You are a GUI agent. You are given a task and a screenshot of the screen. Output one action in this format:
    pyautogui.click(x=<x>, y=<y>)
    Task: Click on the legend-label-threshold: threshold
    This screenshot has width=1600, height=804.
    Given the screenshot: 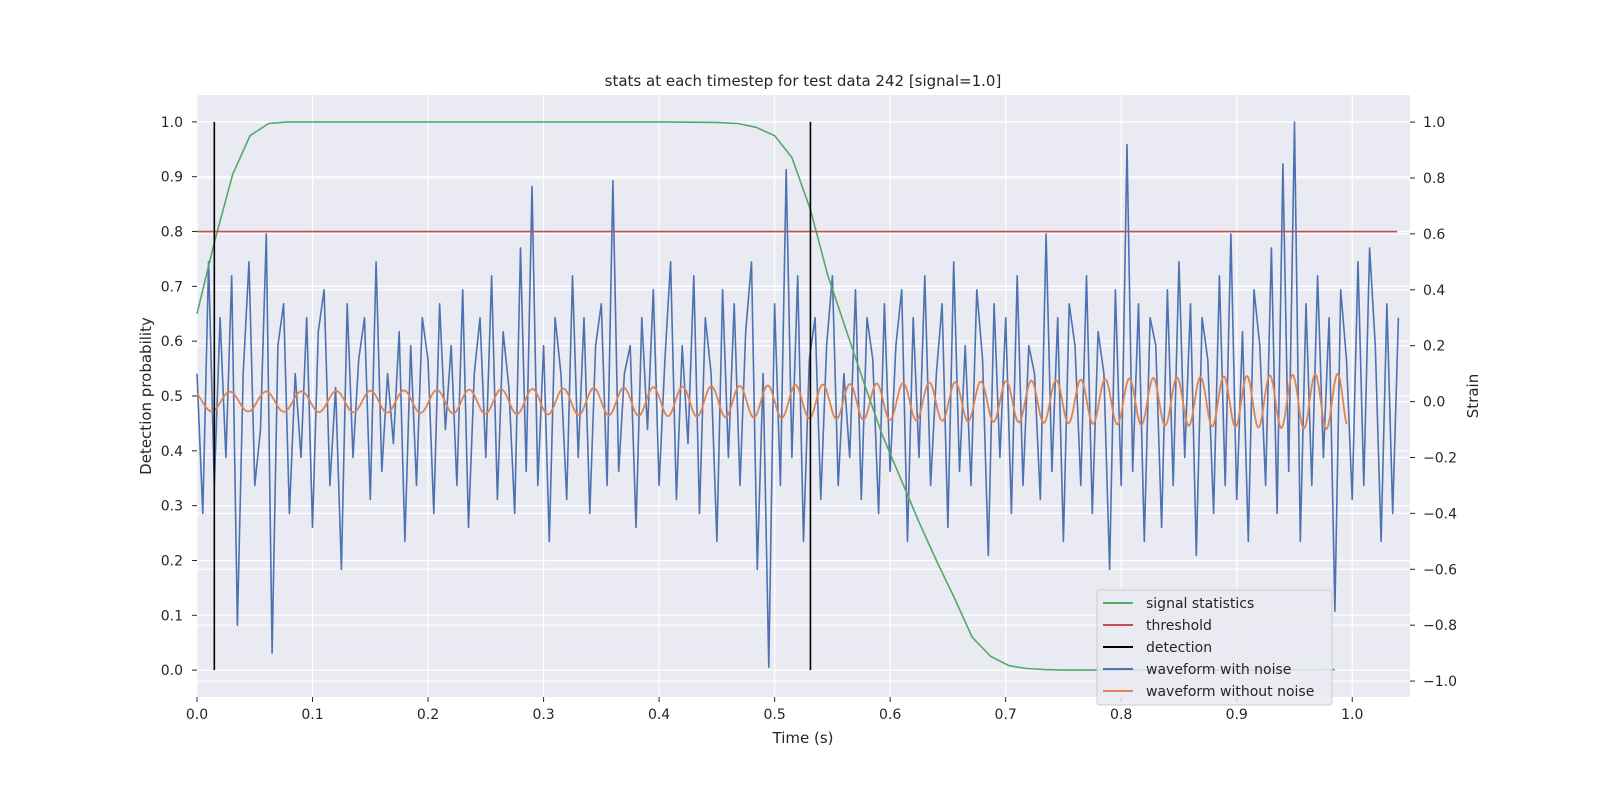 What is the action you would take?
    pyautogui.click(x=1179, y=626)
    